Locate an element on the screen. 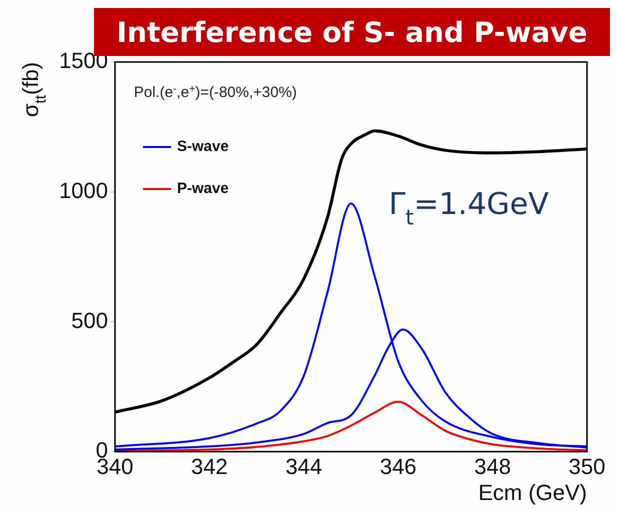 The image size is (617, 510). y-tick-label: 1000 is located at coordinates (83, 190).